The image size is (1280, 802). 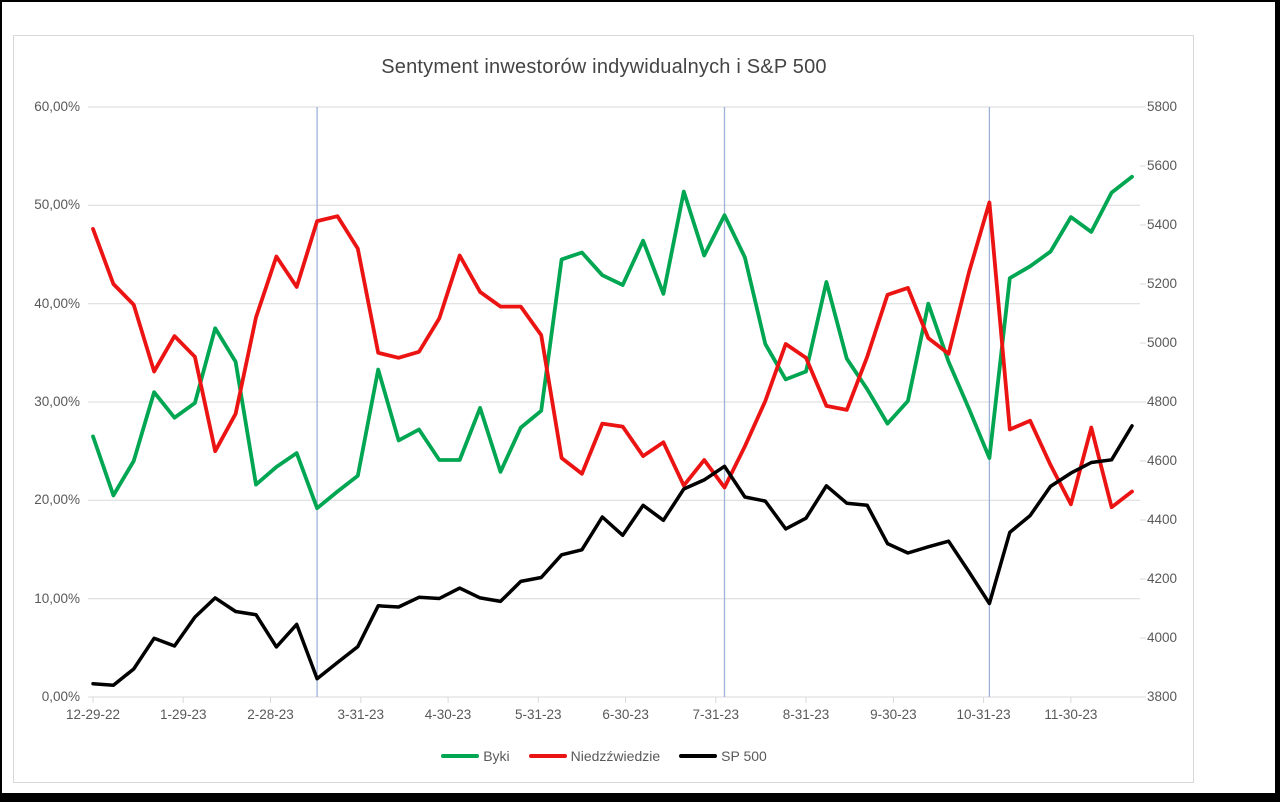 I want to click on sp500-legend-label: SP 500, so click(x=744, y=756).